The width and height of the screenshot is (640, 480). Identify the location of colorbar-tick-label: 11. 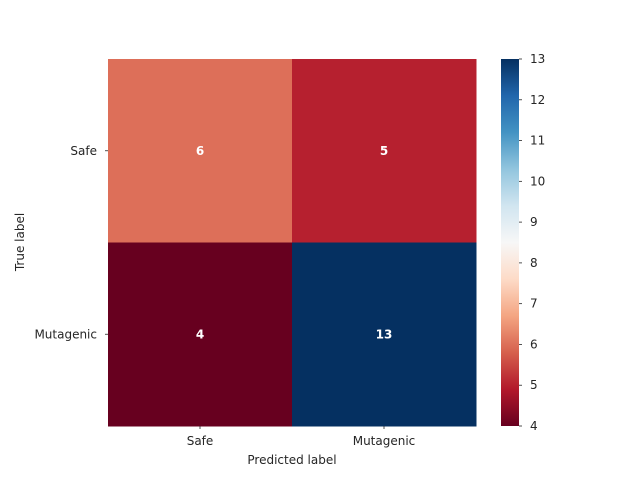
(537, 141).